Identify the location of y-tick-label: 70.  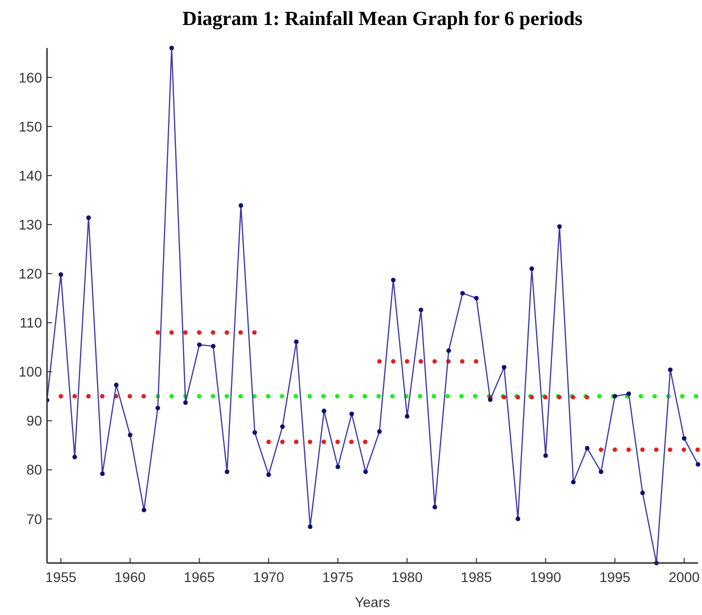
(34, 518).